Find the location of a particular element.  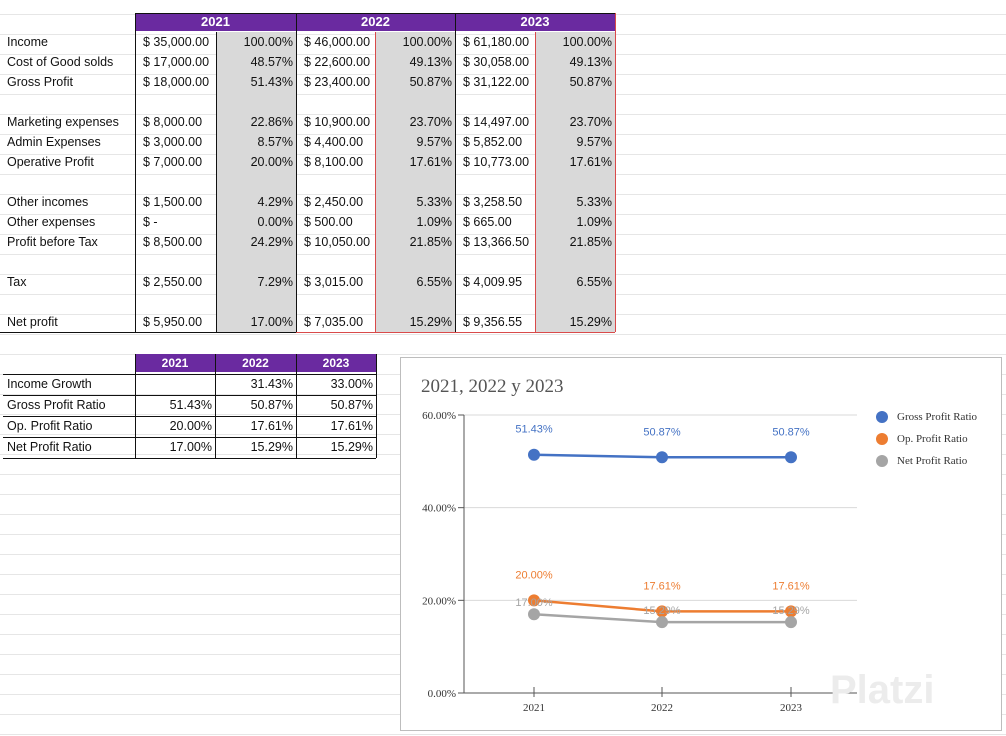

percent-cell: 20.00% is located at coordinates (271, 162).